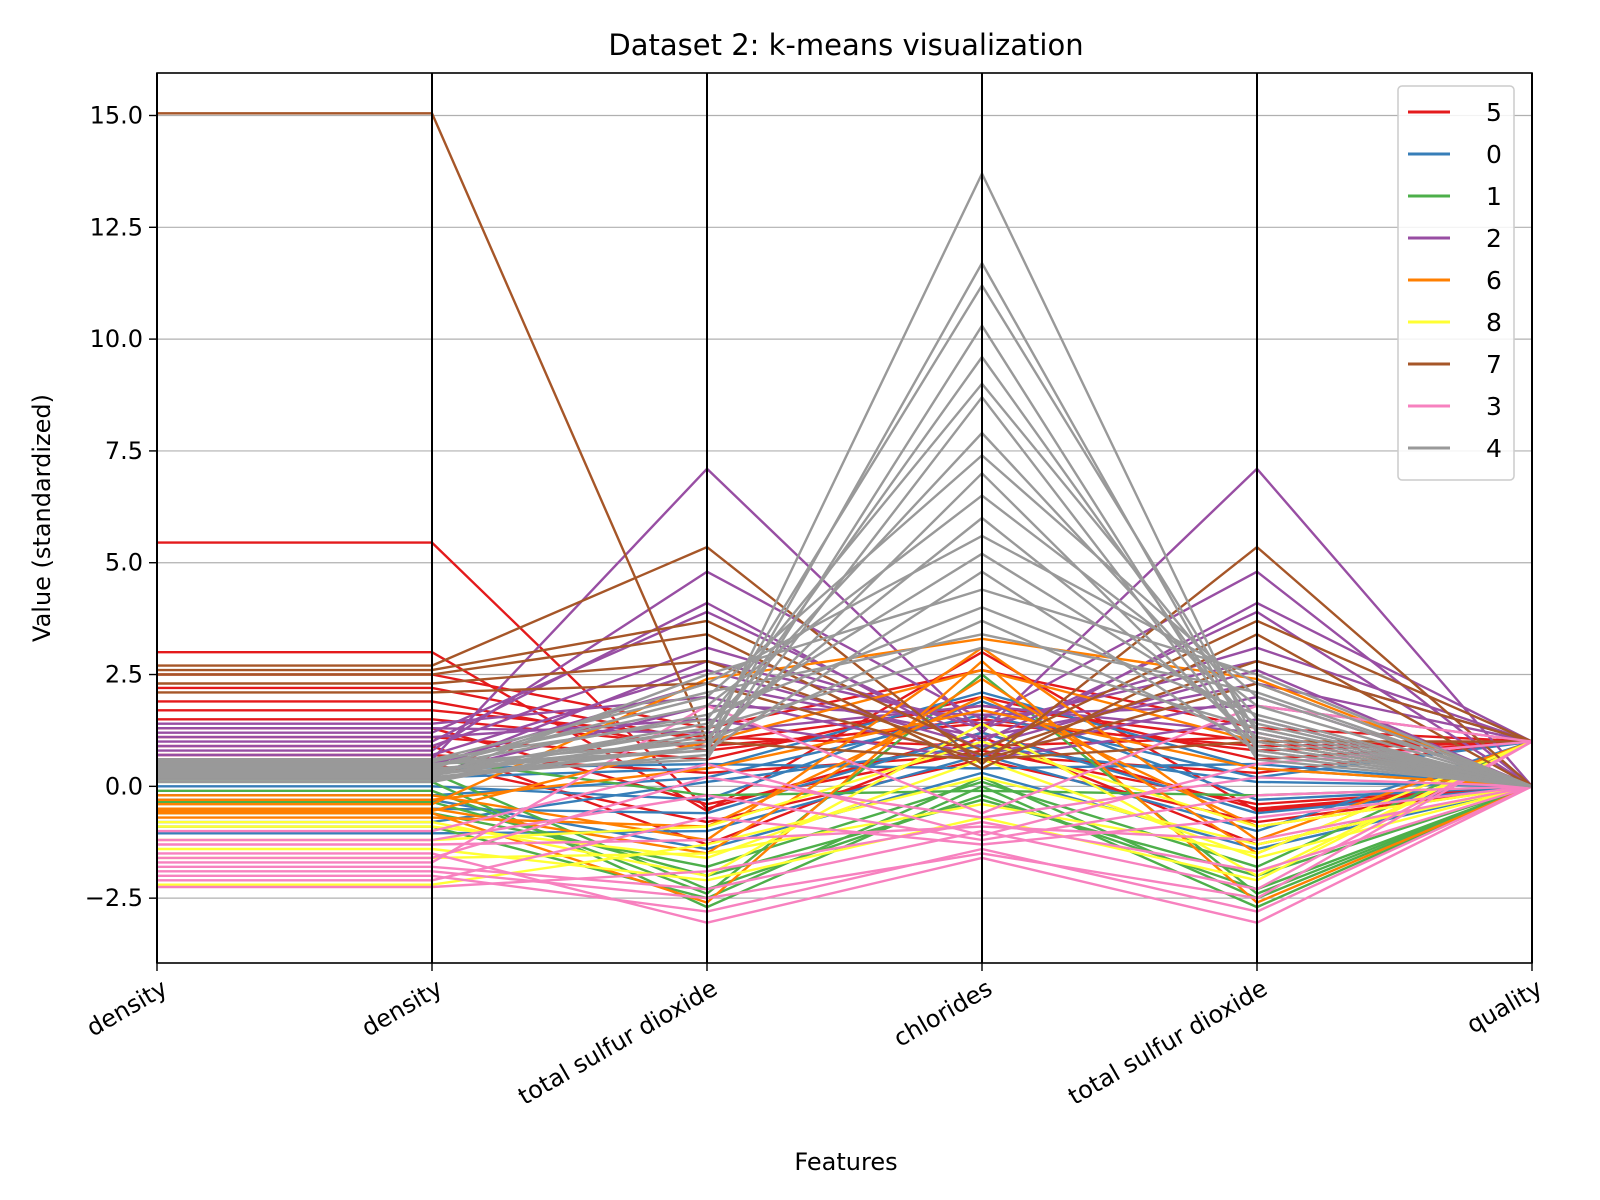 Image resolution: width=1600 pixels, height=1200 pixels. Describe the element at coordinates (943, 1013) in the screenshot. I see `x-tick-label: chlorides` at that location.